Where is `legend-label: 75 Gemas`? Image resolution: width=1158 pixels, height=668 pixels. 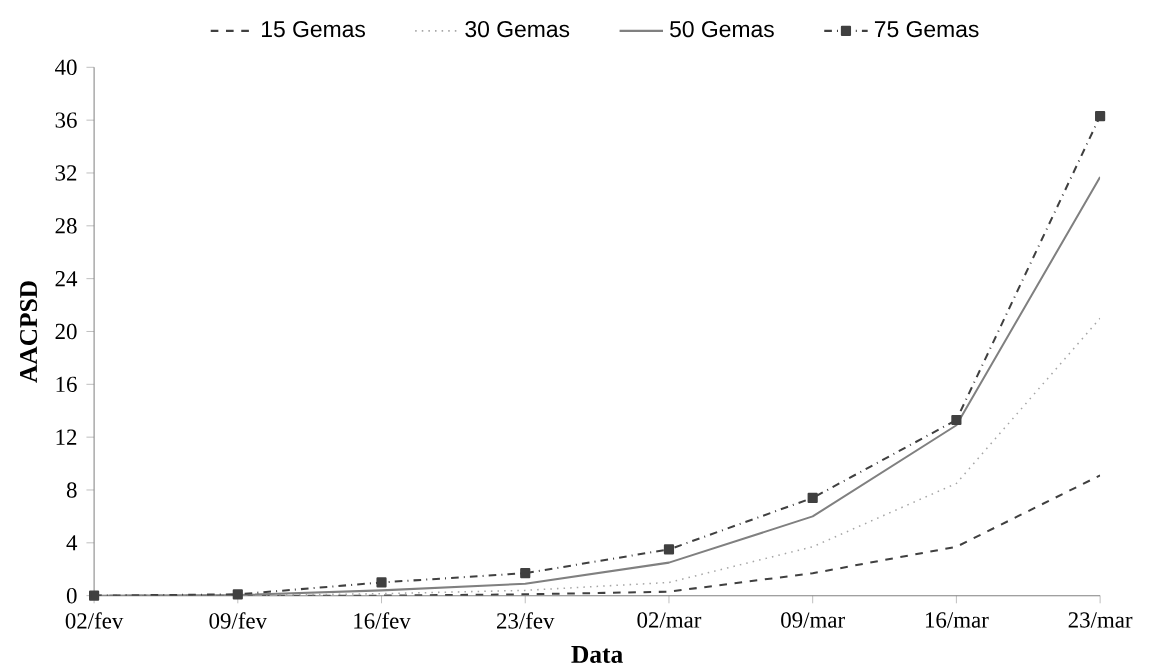 legend-label: 75 Gemas is located at coordinates (926, 29).